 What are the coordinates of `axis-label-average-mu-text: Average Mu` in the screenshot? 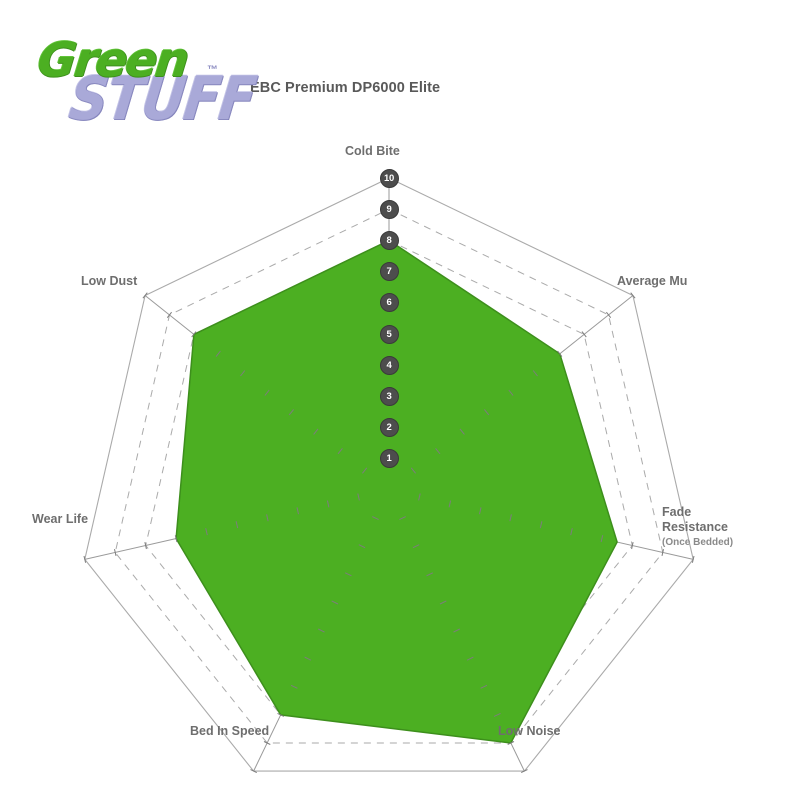 It's located at (652, 281).